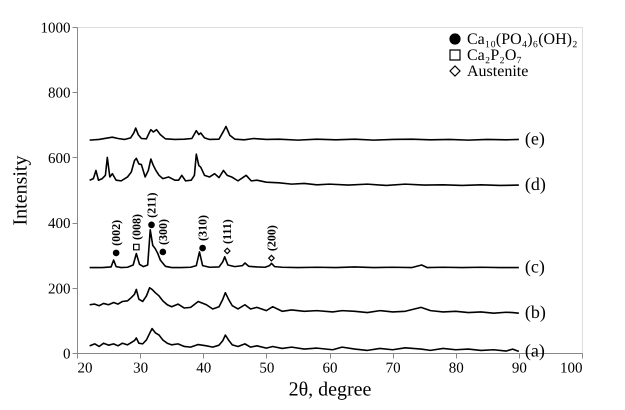 The image size is (625, 410). What do you see at coordinates (266, 368) in the screenshot?
I see `x-tick-label: 50` at bounding box center [266, 368].